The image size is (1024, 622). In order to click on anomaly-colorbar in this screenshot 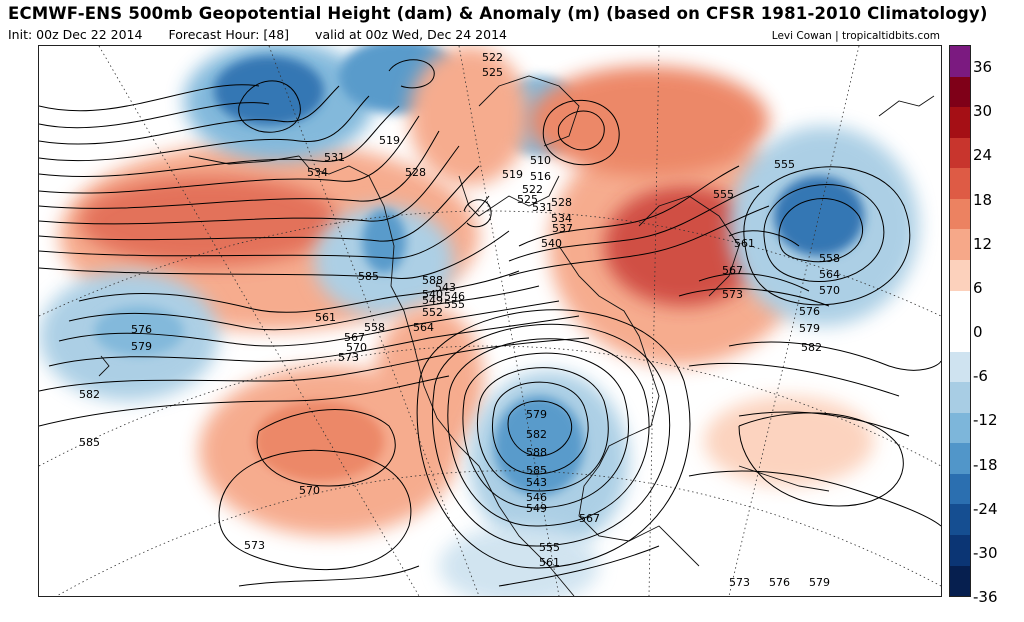, I will do `click(960, 321)`.